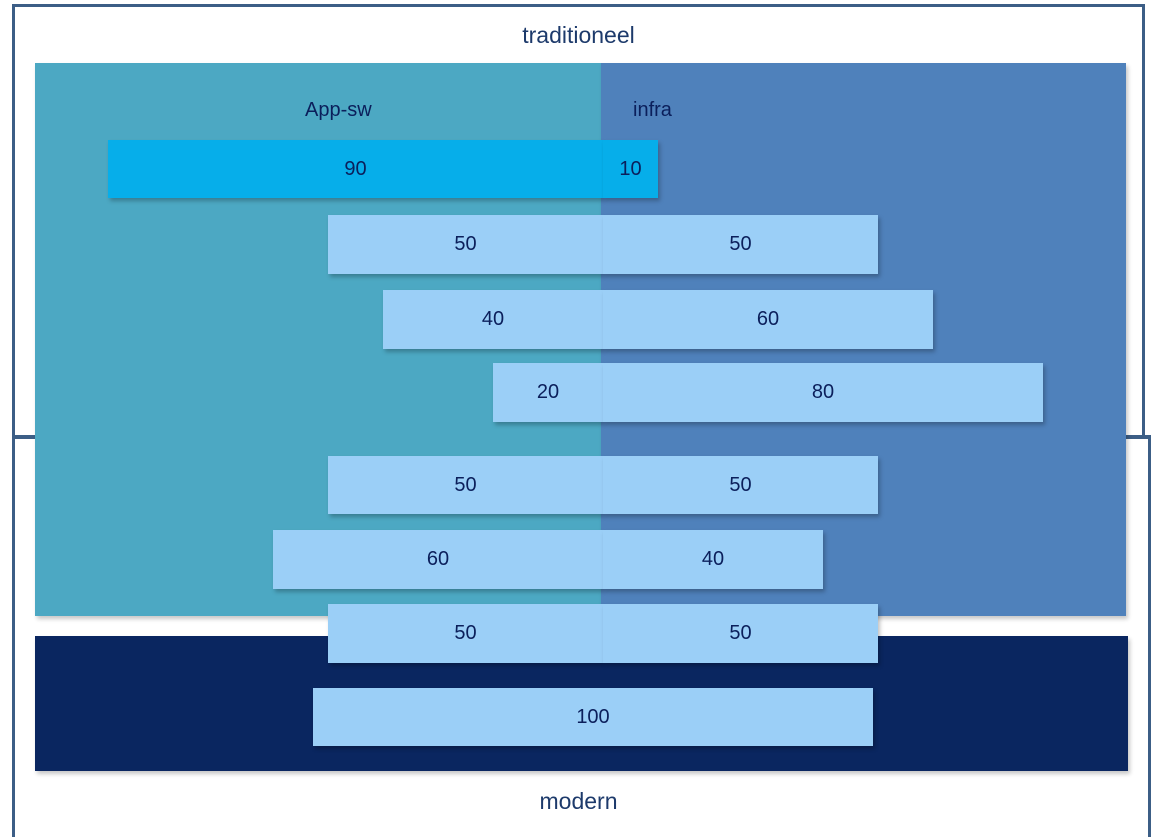 This screenshot has width=1157, height=837. What do you see at coordinates (548, 392) in the screenshot?
I see `bar-app-sw-4: 20` at bounding box center [548, 392].